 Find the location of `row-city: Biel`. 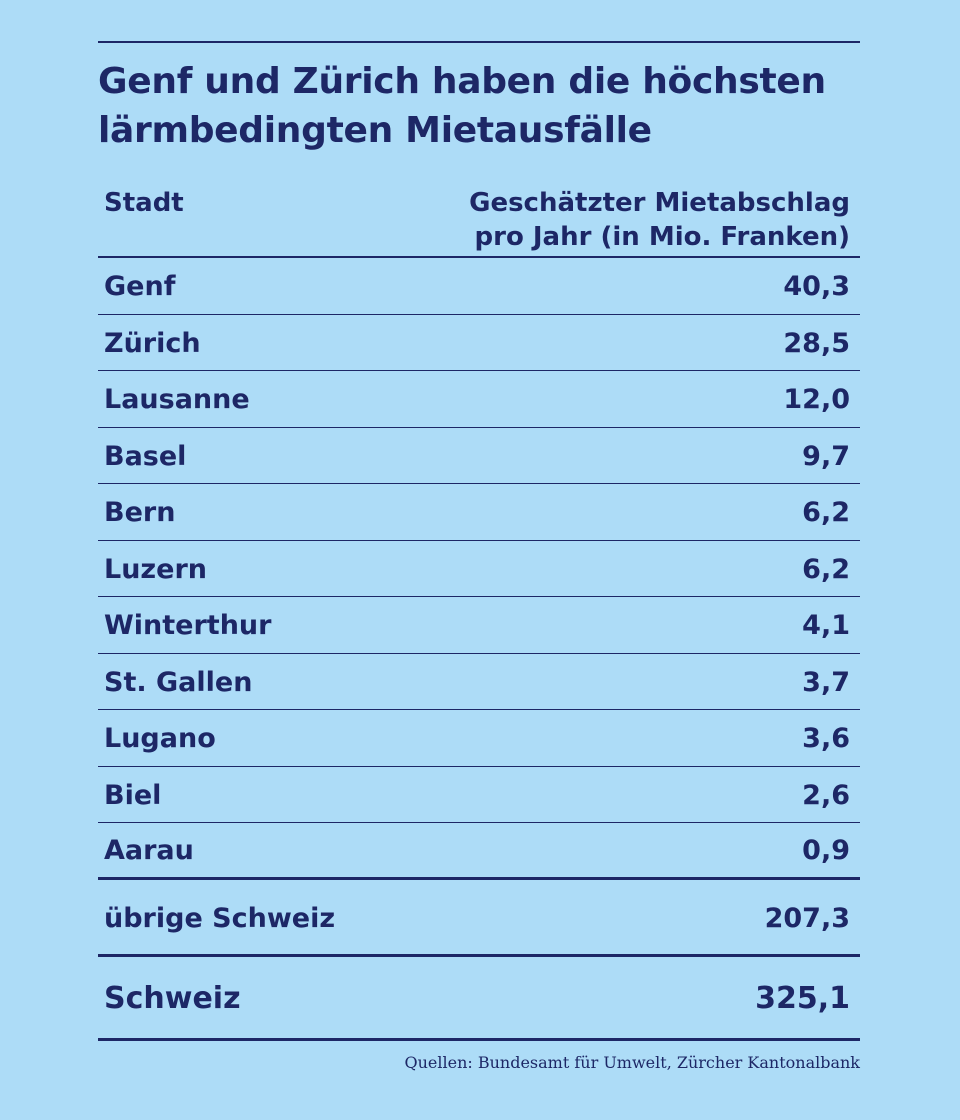

row-city: Biel is located at coordinates (133, 795).